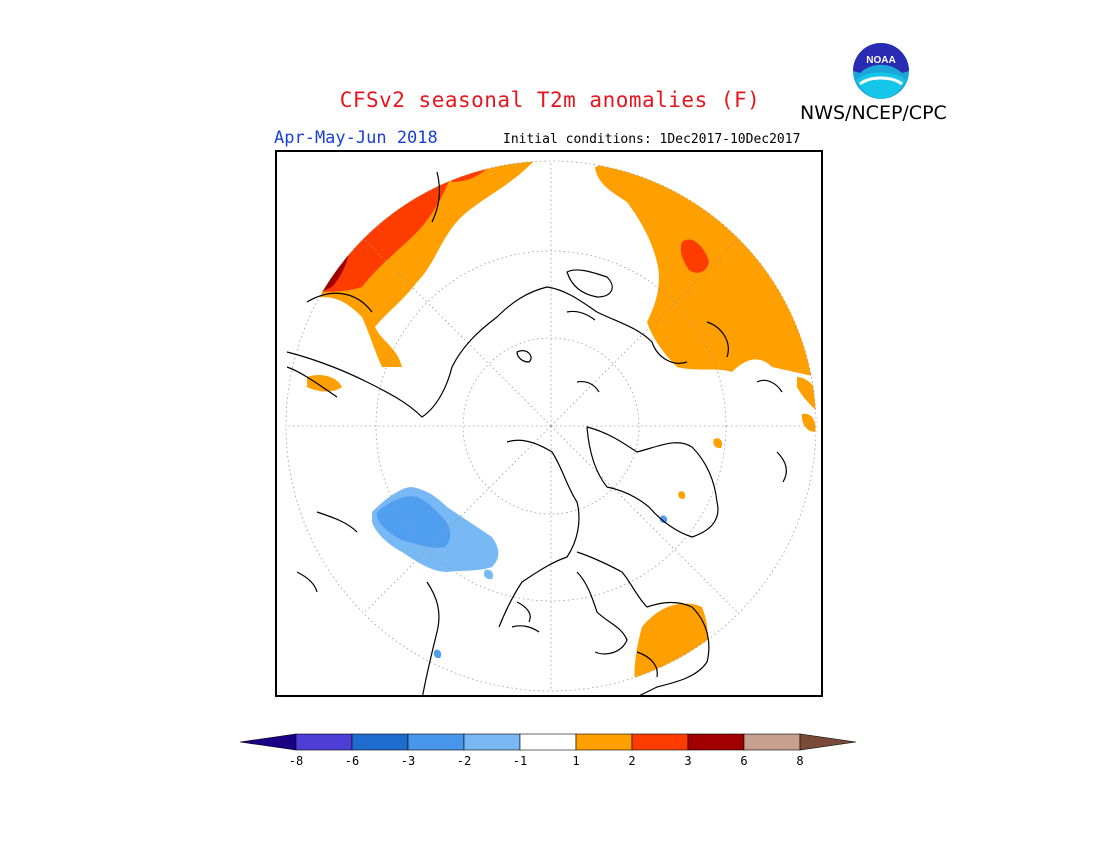 This screenshot has height=850, width=1100. I want to click on colorbar-tick-label: -2, so click(464, 761).